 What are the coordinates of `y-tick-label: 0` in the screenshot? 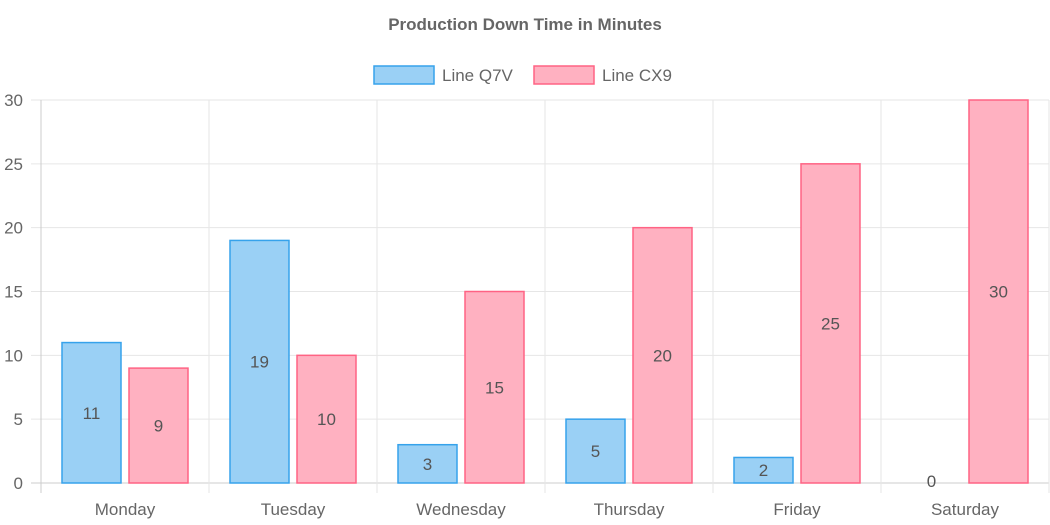 It's located at (18, 483).